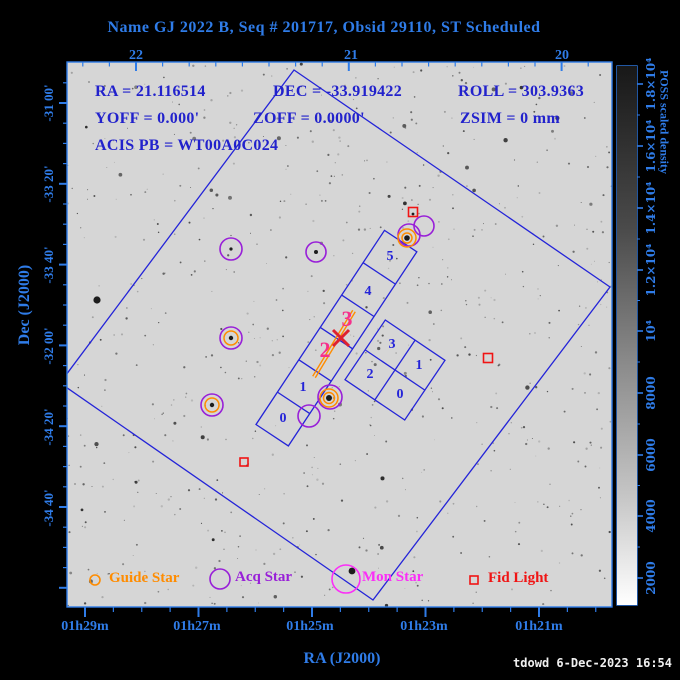  What do you see at coordinates (393, 577) in the screenshot?
I see `legend-label-mon-star: Mon Star` at bounding box center [393, 577].